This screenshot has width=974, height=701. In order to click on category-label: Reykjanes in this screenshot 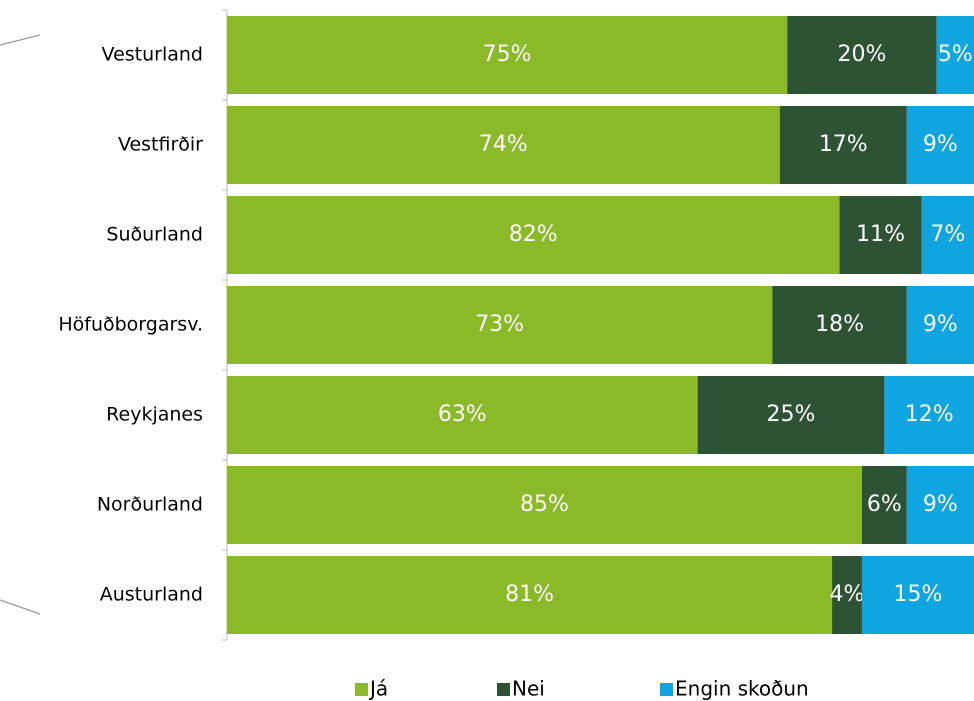, I will do `click(154, 415)`.